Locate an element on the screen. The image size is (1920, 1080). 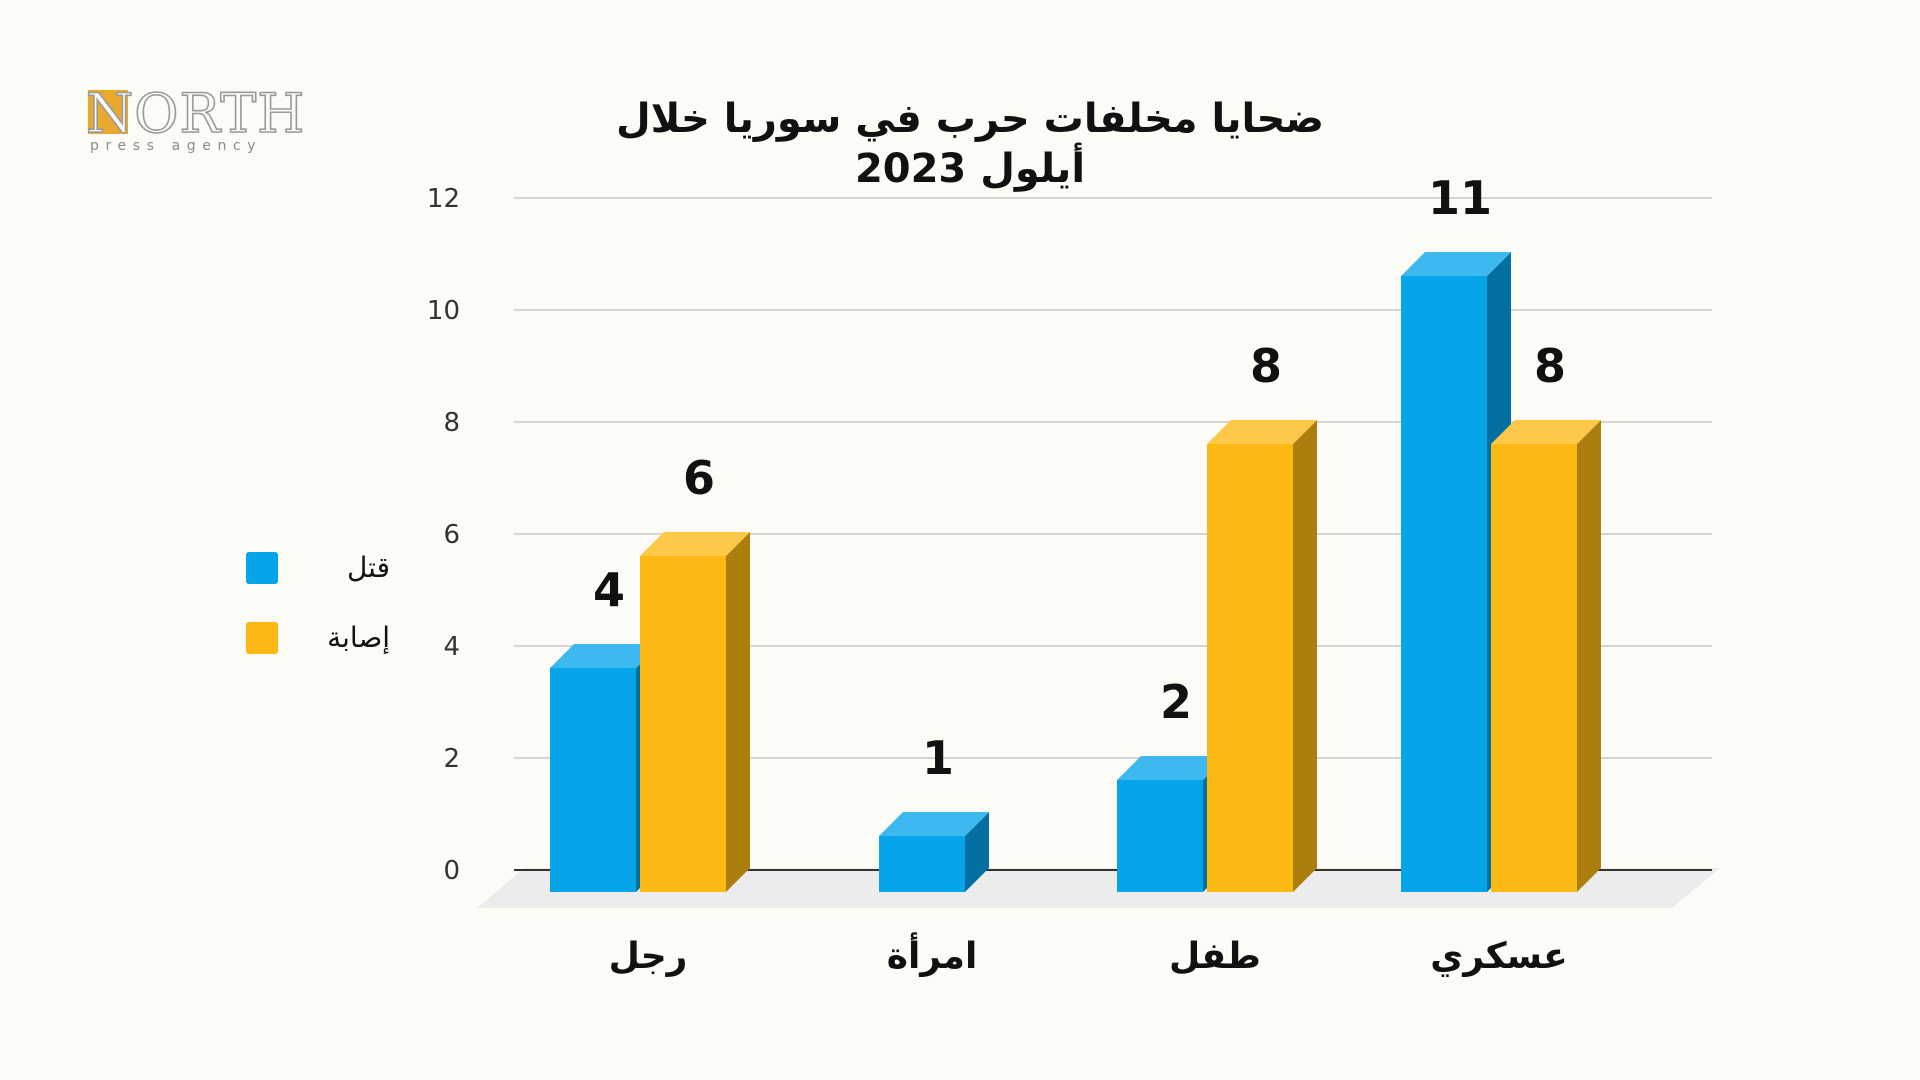
legend-item-killed: قتل is located at coordinates (331, 583).